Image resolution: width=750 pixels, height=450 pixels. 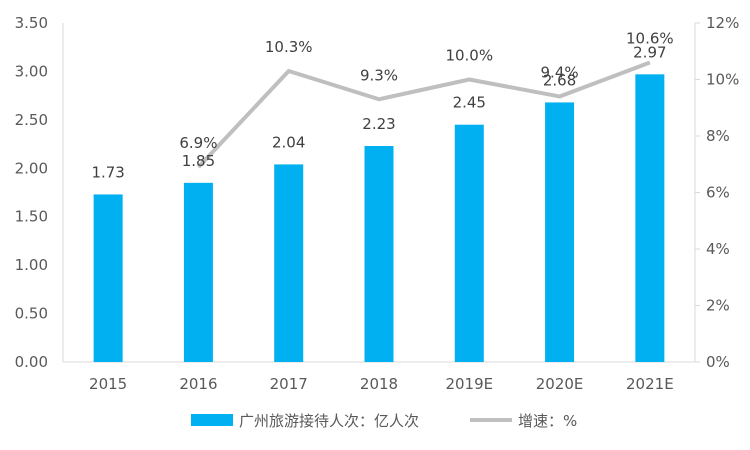 I want to click on y-right-tick-label: 12%, so click(x=722, y=23).